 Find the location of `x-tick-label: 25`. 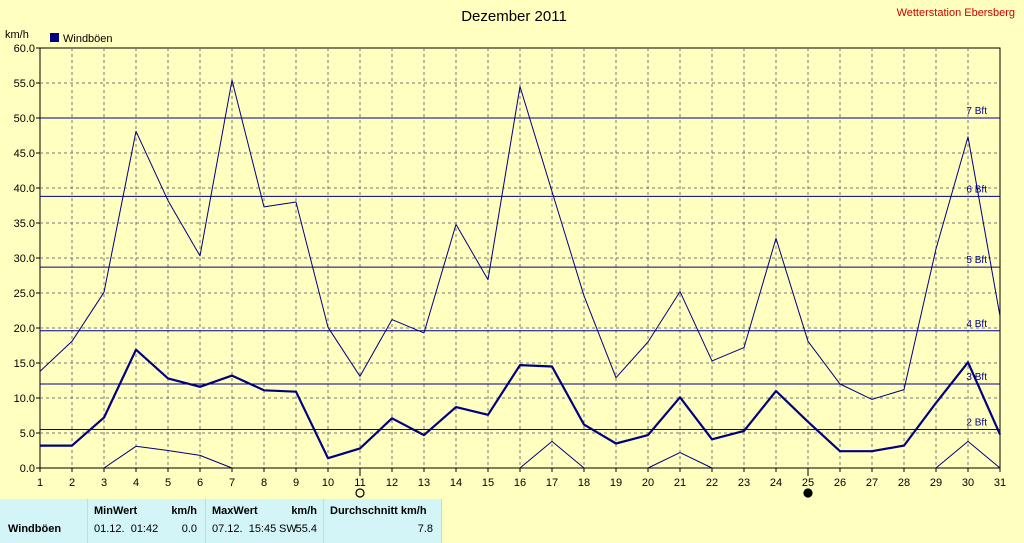

x-tick-label: 25 is located at coordinates (808, 483).